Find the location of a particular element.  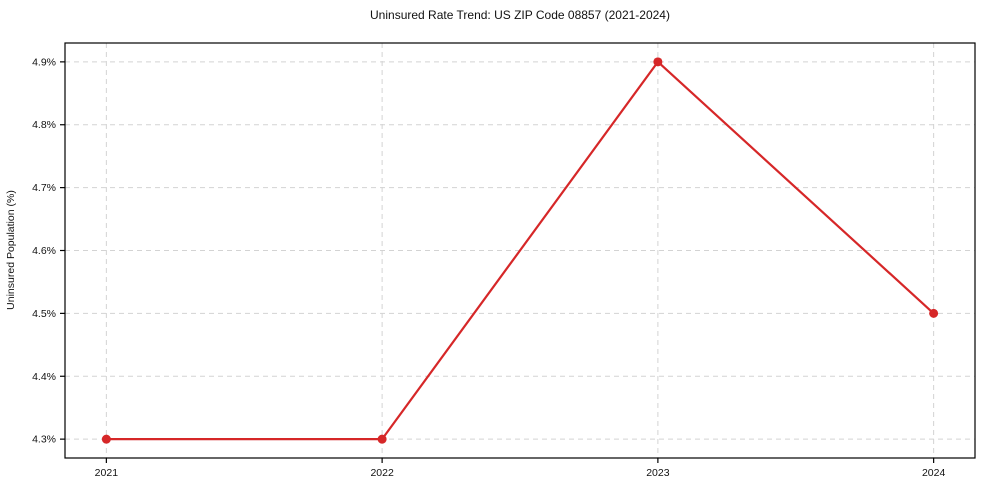

y-tick-label: 4.8% is located at coordinates (44, 125).